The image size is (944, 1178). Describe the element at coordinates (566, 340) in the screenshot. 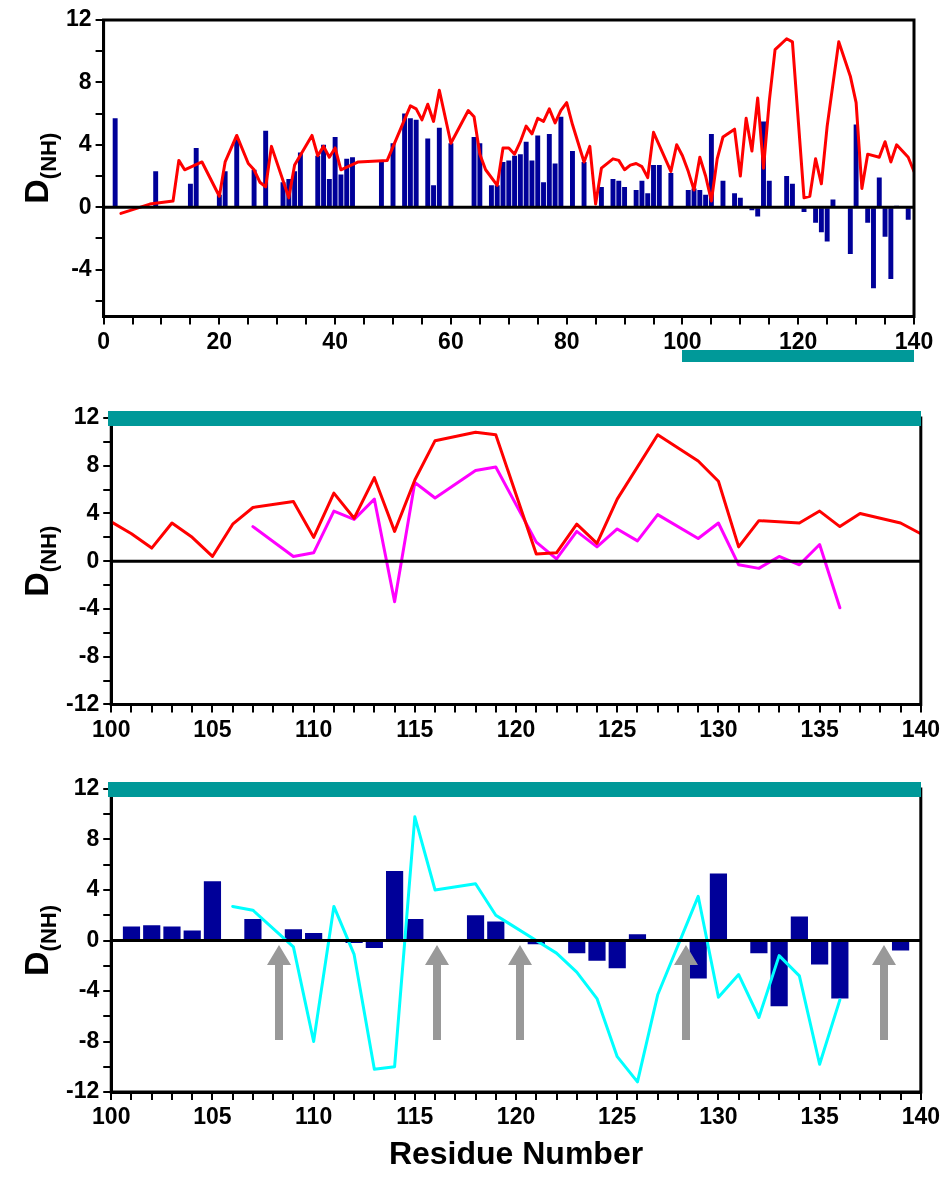

I see `x-tick-label: 80` at that location.